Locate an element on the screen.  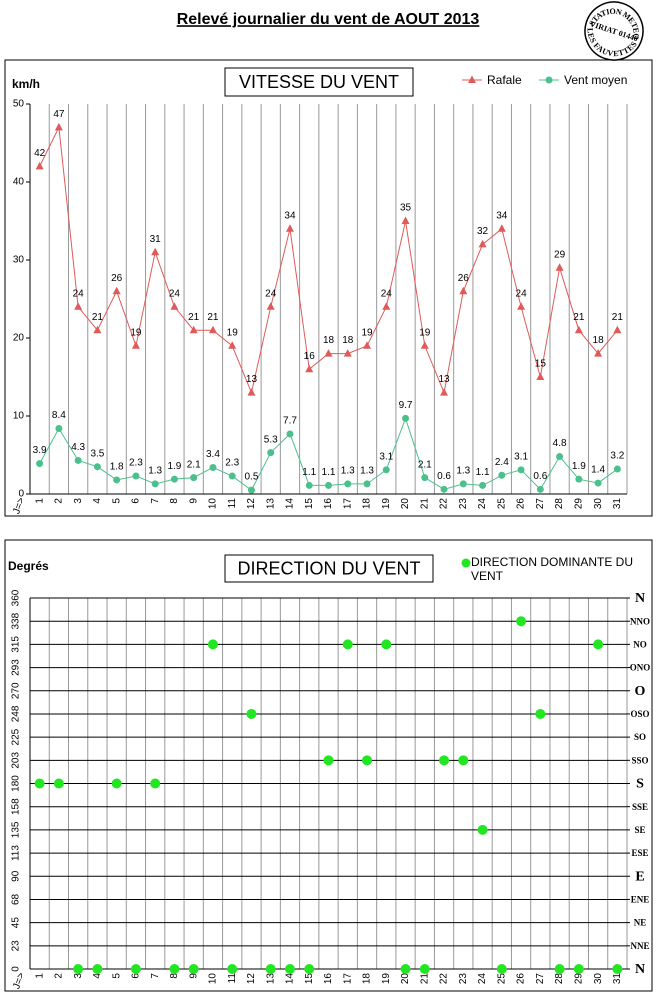
legend-label: Rafale is located at coordinates (504, 80).